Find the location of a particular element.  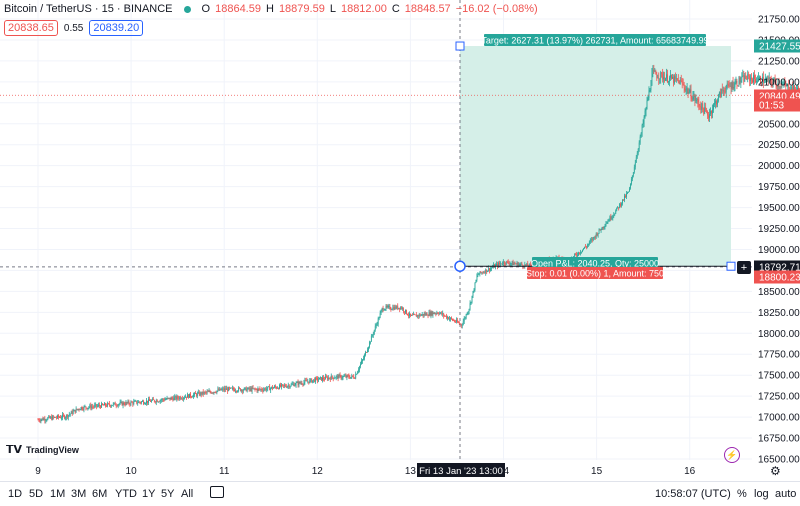

lightning-icon: ⚡ is located at coordinates (732, 455).